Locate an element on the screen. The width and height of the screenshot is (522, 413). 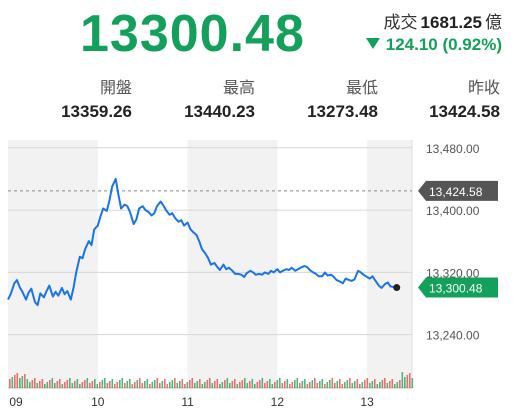
x-tick-label: 13 is located at coordinates (367, 402).